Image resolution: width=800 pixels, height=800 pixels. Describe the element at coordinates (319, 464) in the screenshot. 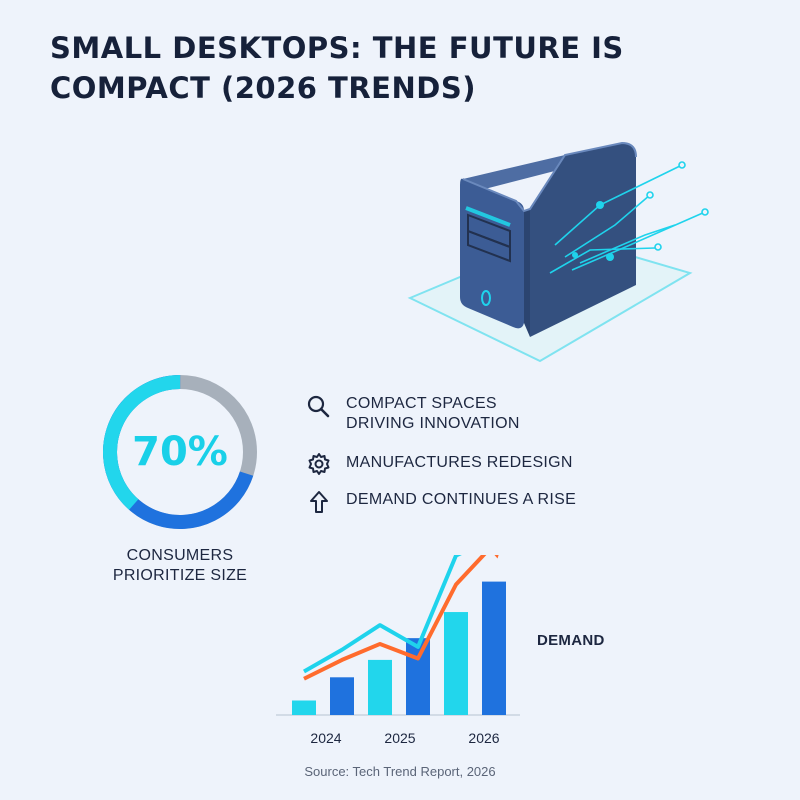

I see `gear-icon` at that location.